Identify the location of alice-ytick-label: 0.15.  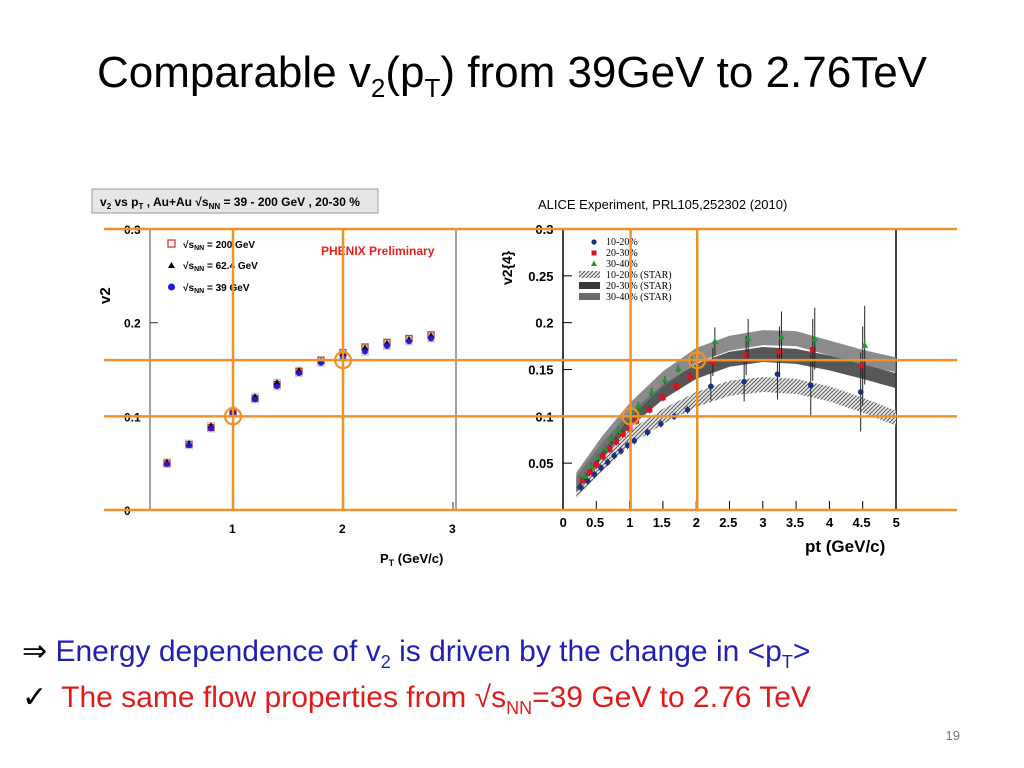
(540, 370).